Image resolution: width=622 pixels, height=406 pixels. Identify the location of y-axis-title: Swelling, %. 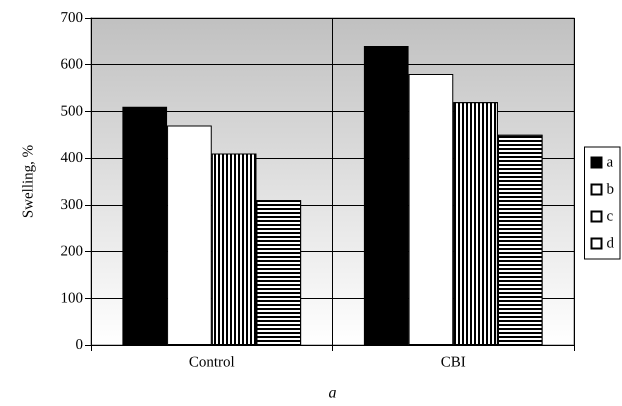
(28, 181).